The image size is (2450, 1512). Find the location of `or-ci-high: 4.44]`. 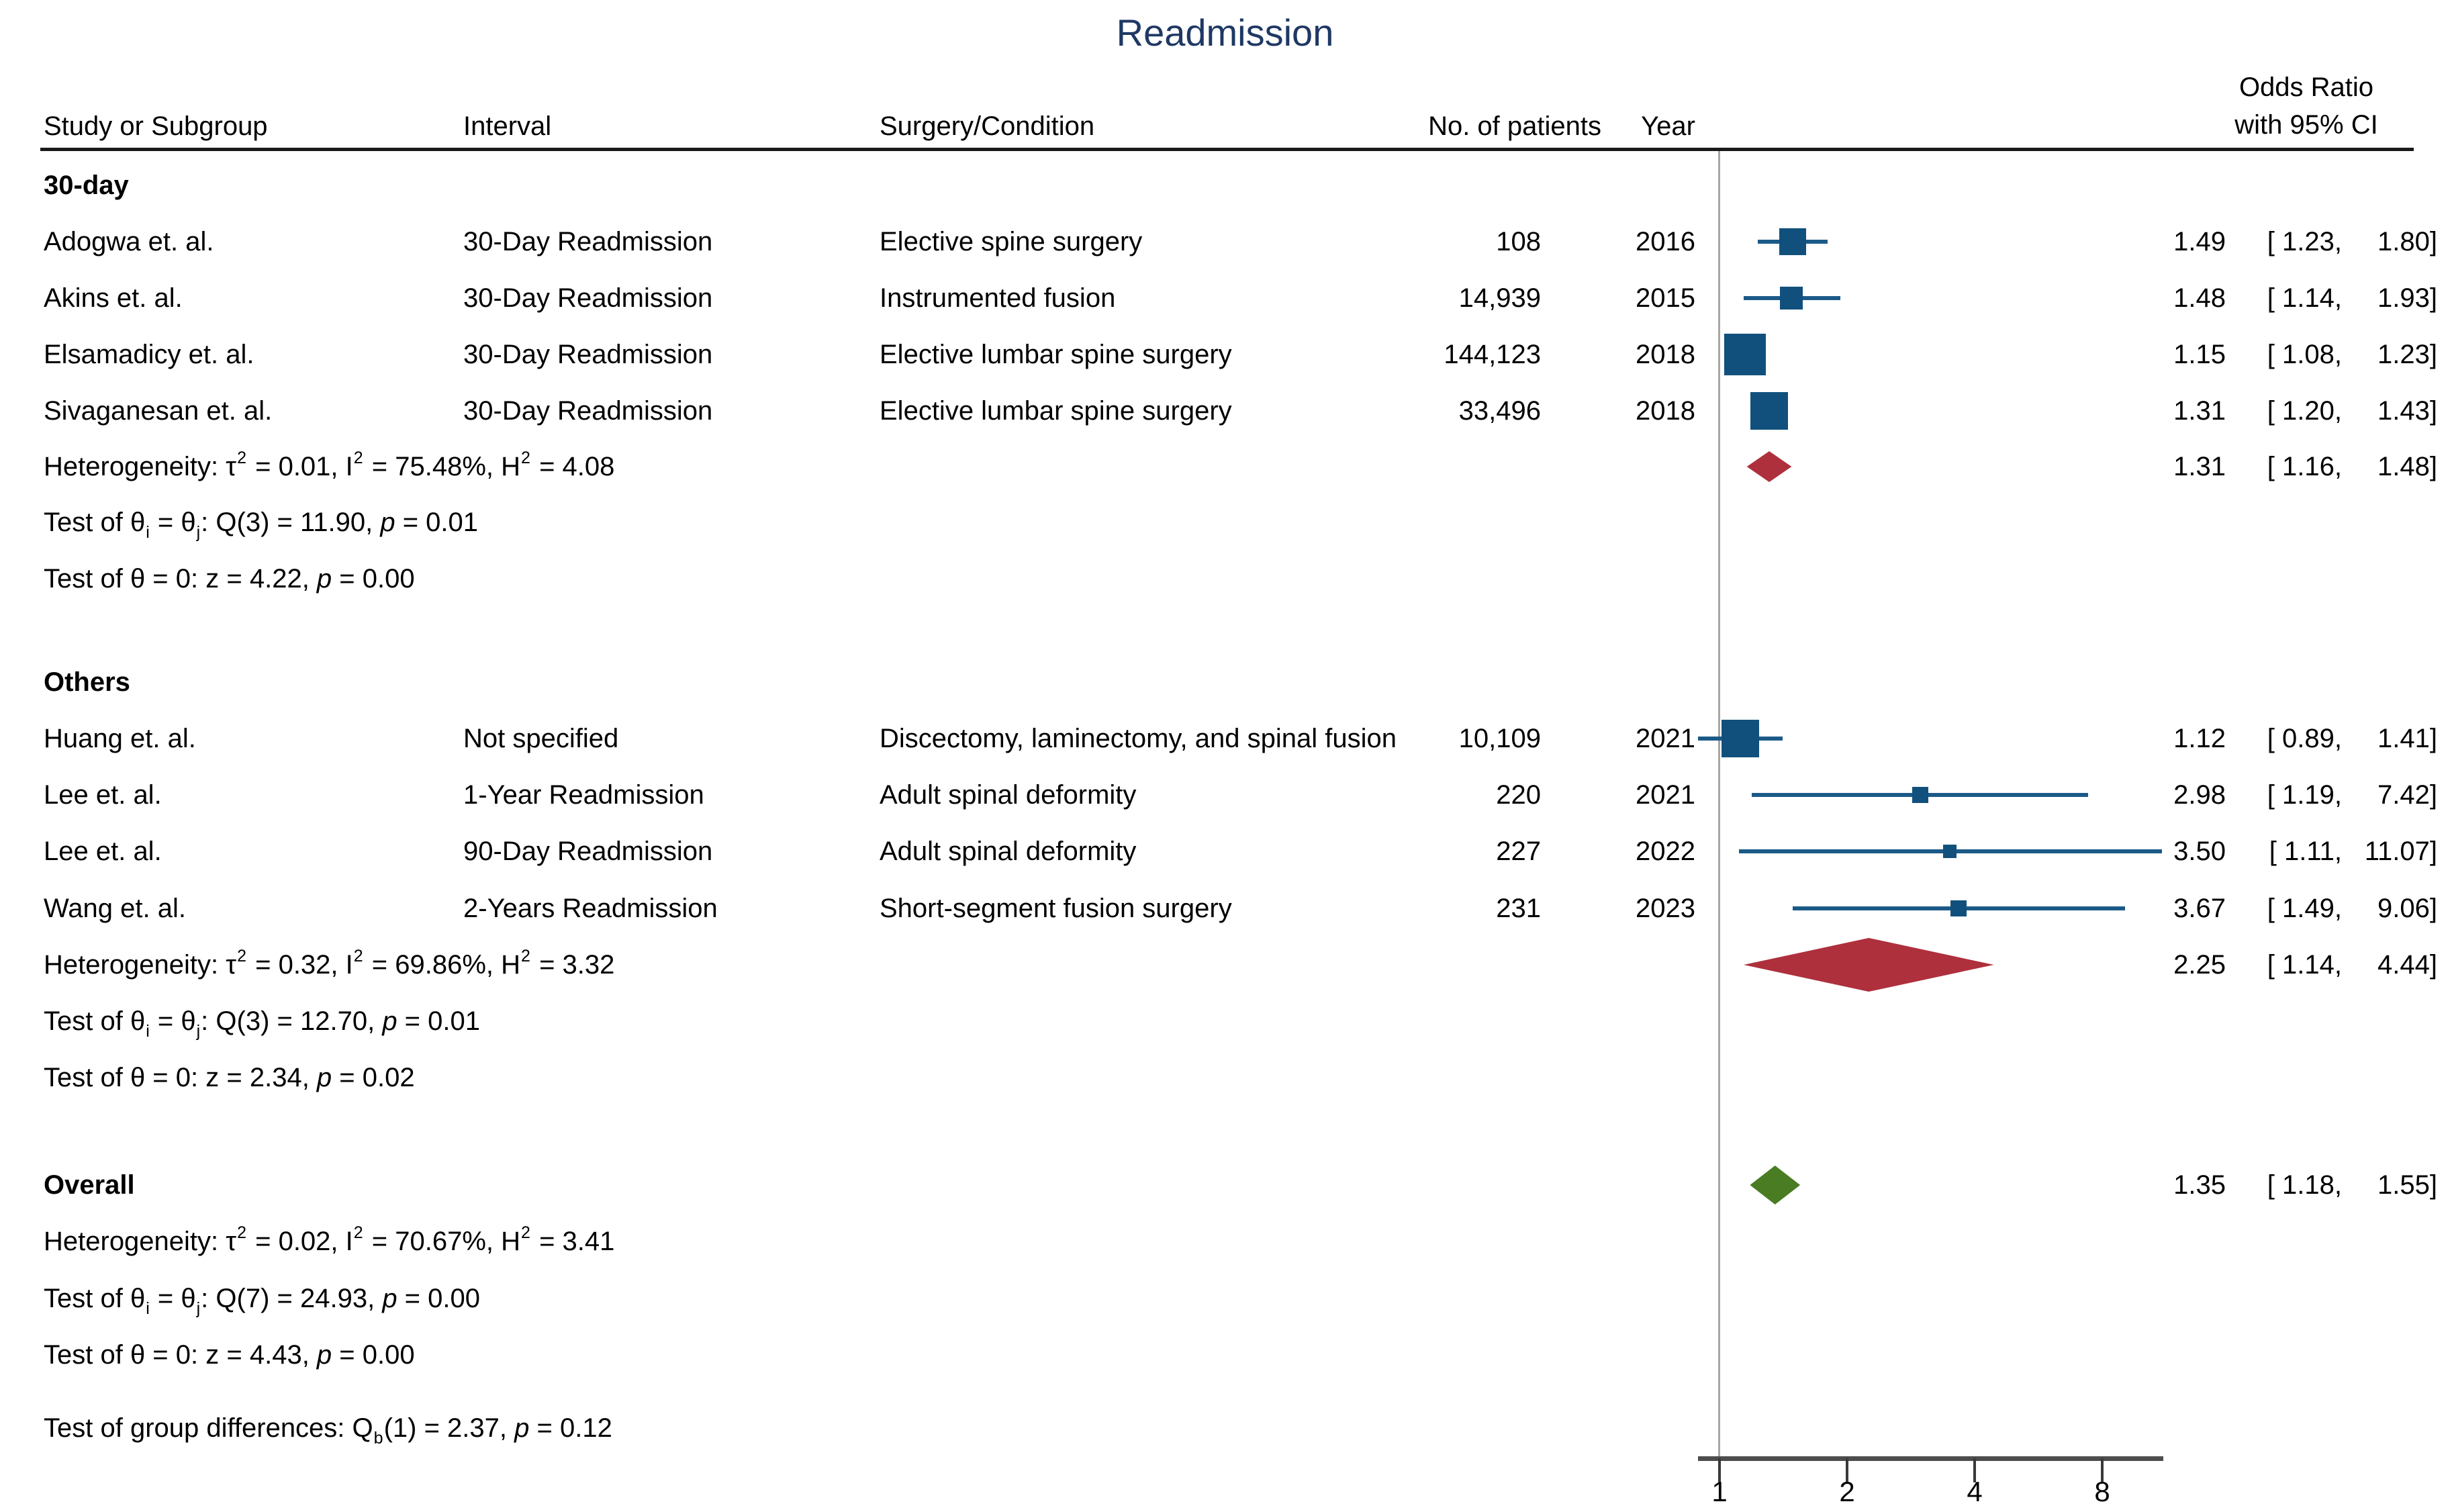

or-ci-high: 4.44] is located at coordinates (2407, 965).